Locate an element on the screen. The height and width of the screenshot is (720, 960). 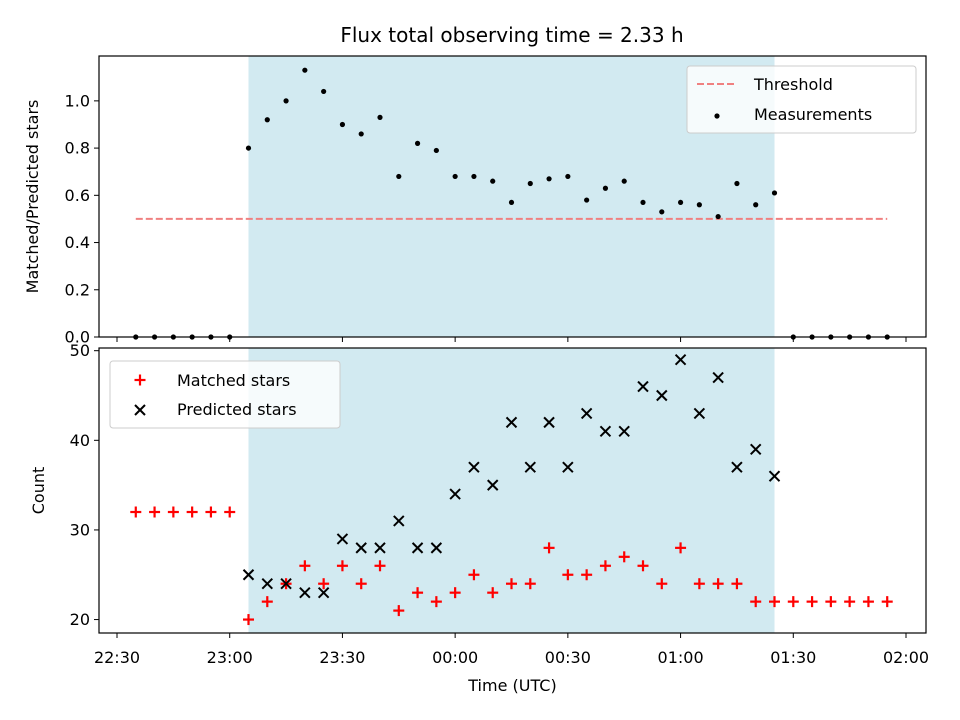
top-legend: Threshold Measurements is located at coordinates (801, 99).